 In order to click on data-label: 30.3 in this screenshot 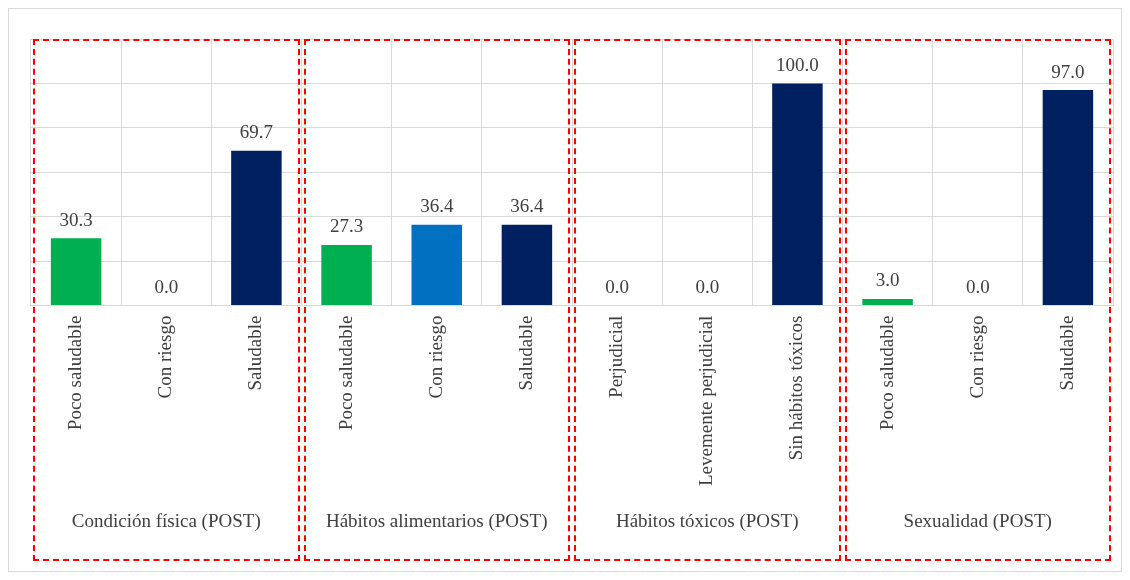, I will do `click(76, 219)`.